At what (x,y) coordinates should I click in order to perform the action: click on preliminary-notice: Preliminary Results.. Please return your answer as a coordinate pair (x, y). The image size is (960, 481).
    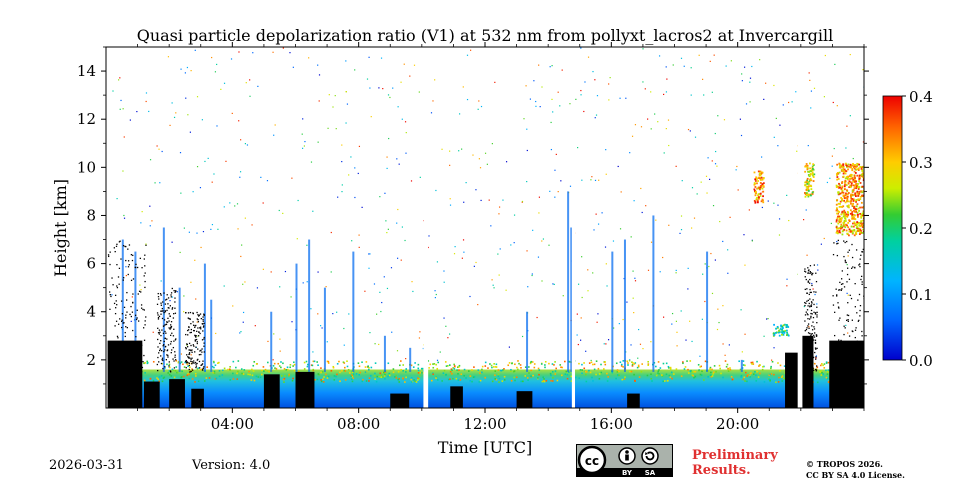
    Looking at the image, I should click on (735, 463).